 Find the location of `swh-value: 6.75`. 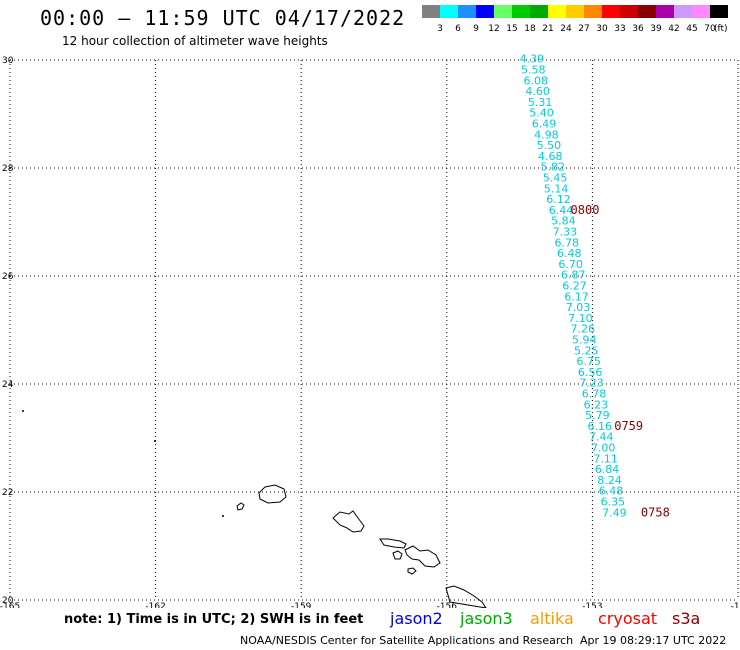

swh-value: 6.75 is located at coordinates (588, 361).